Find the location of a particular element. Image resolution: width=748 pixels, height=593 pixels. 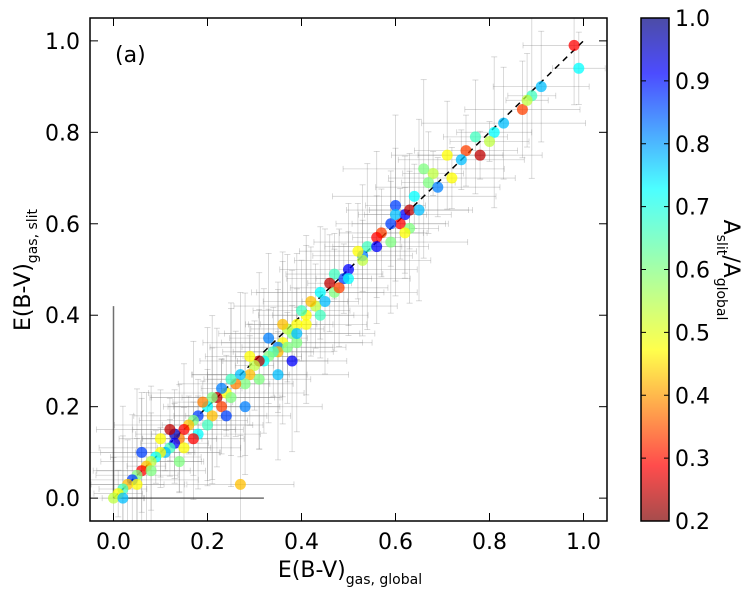

y-axis-title-main: E(B-V) is located at coordinates (23, 297).